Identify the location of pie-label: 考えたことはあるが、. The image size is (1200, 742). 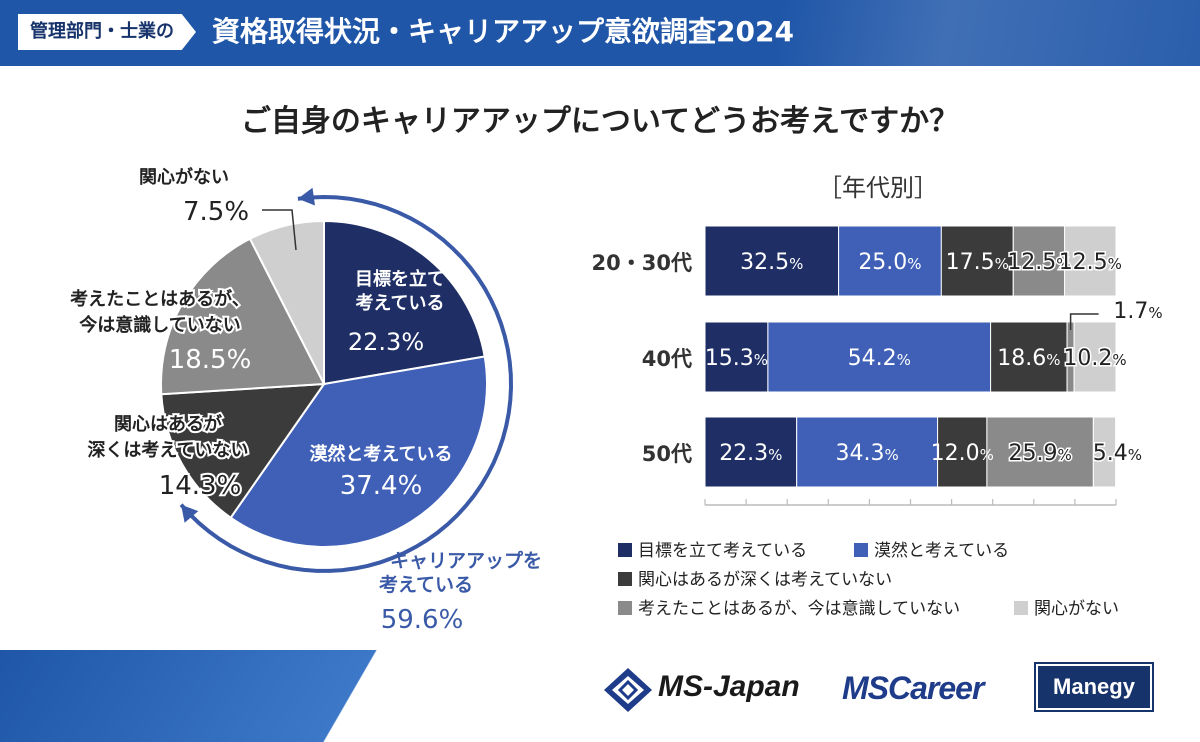
(160, 299).